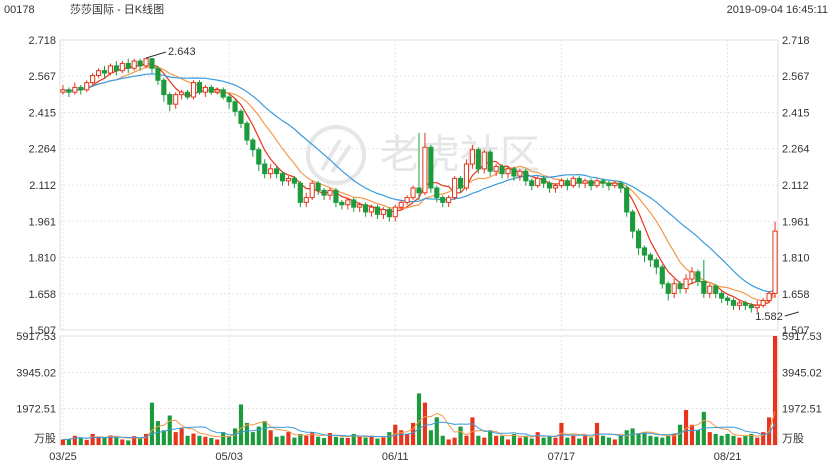 The width and height of the screenshot is (840, 470). Describe the element at coordinates (796, 77) in the screenshot. I see `price-tick-label: 2.567` at that location.